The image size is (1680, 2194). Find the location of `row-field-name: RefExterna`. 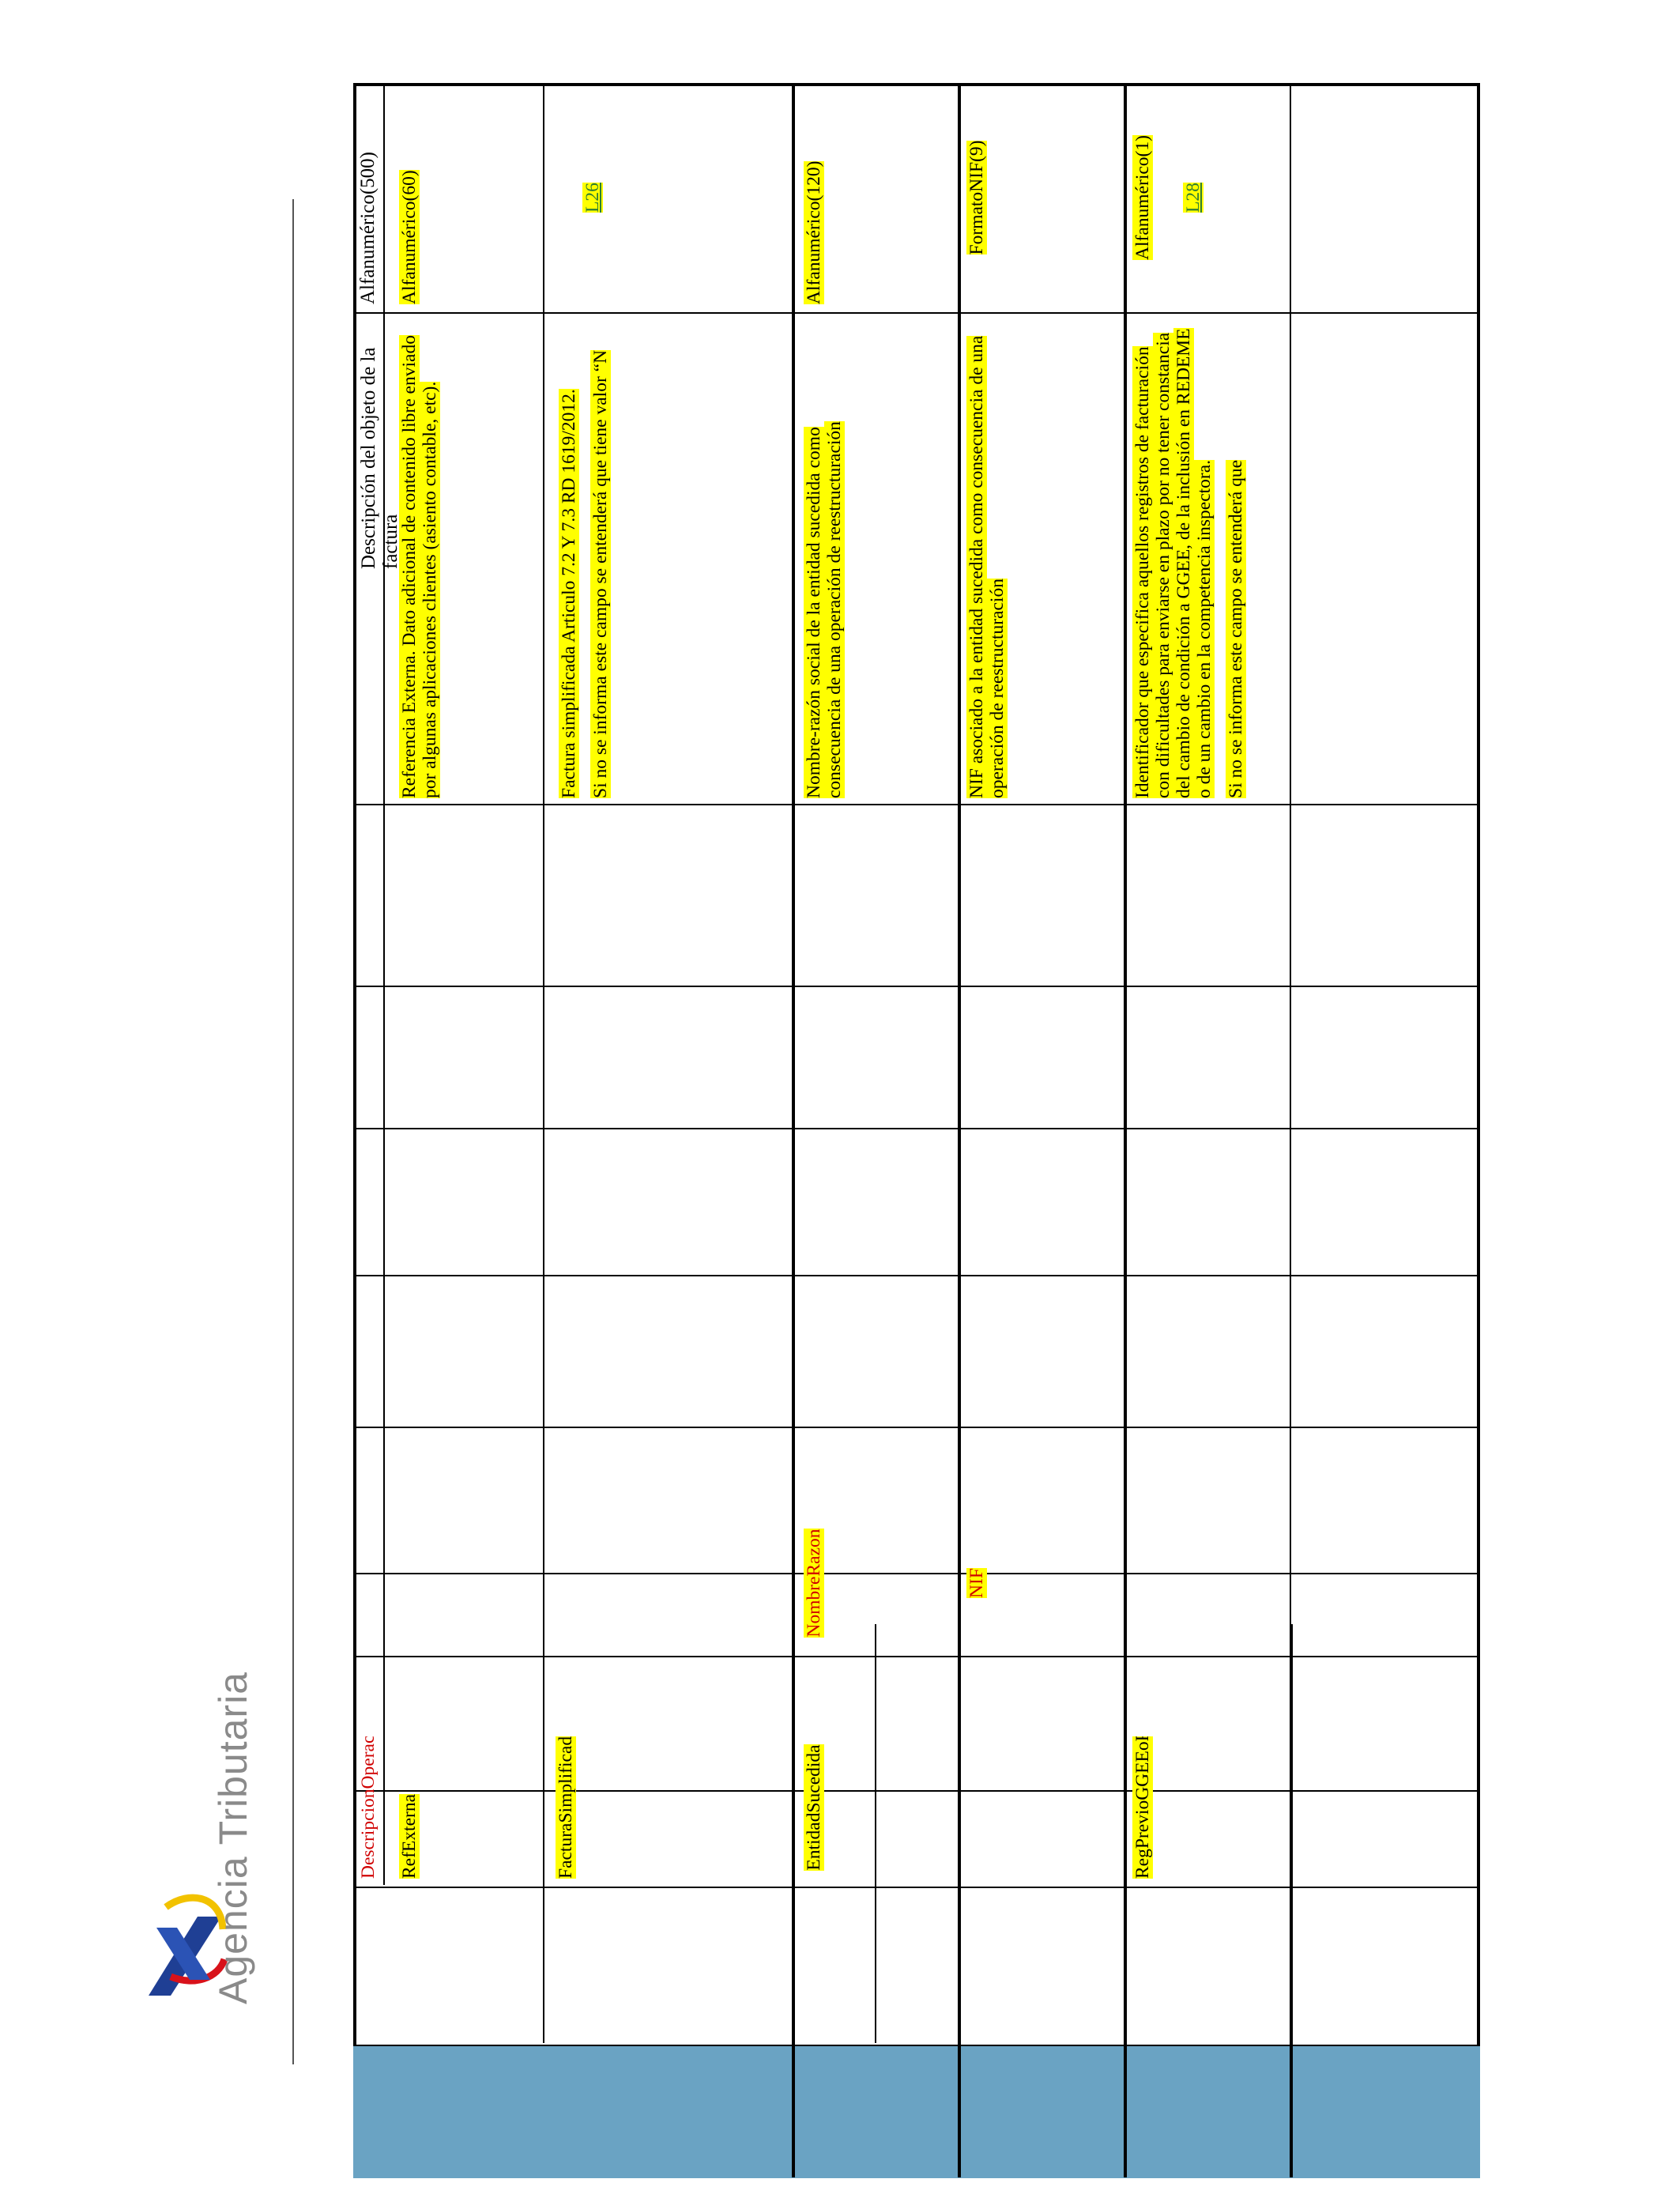

row-field-name: RefExterna is located at coordinates (409, 1836).